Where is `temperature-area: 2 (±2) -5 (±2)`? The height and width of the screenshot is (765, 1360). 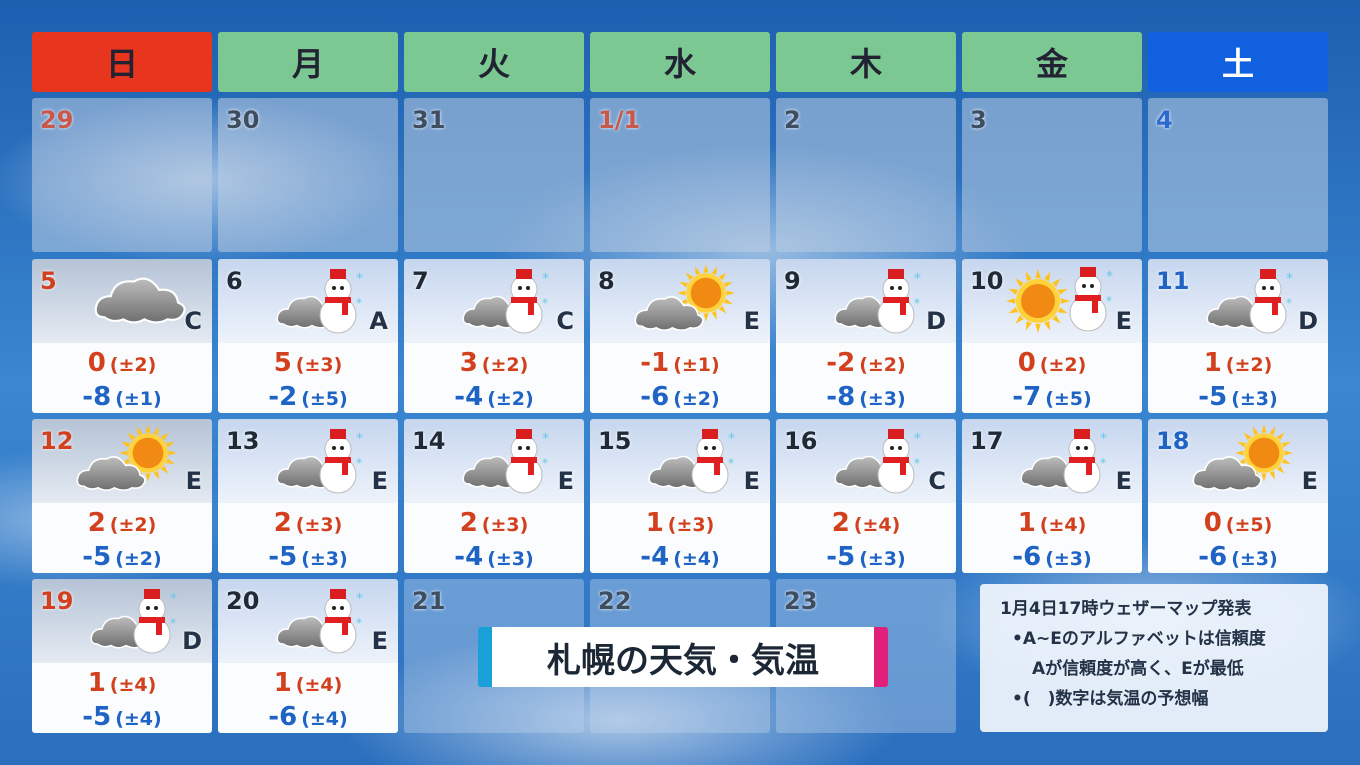
temperature-area: 2 (±2) -5 (±2) is located at coordinates (122, 538).